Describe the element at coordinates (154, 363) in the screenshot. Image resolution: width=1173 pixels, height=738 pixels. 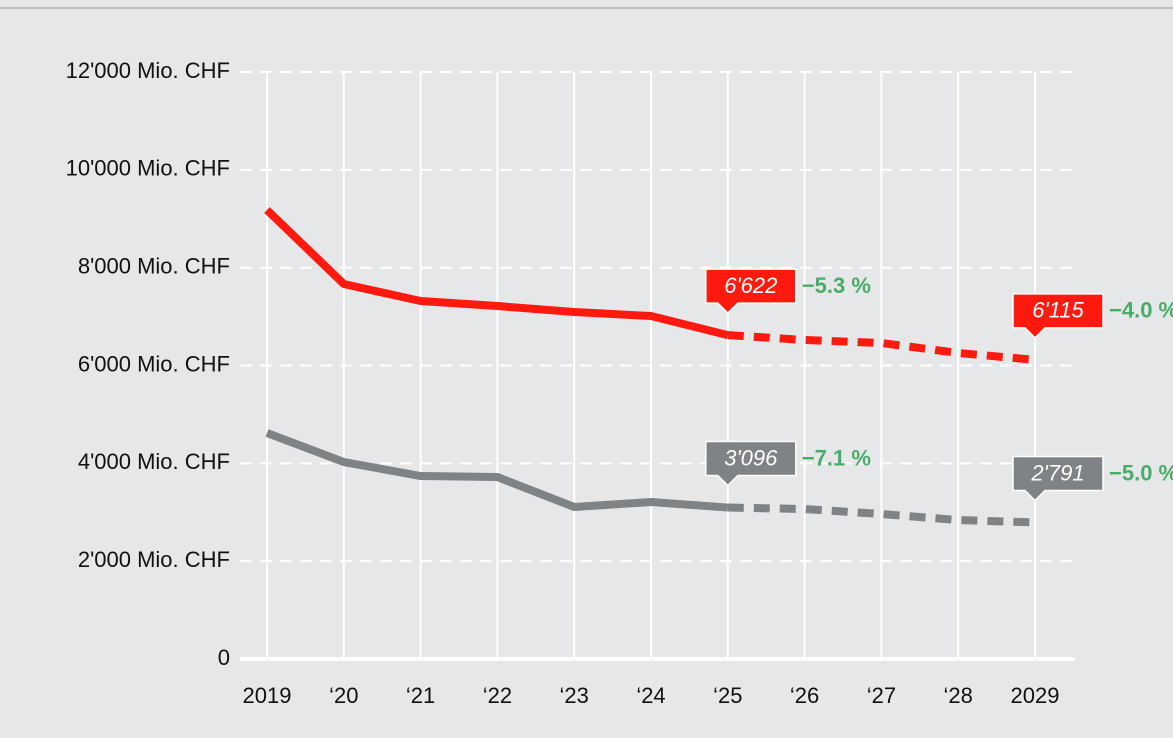
I see `y-tick-label: 6'000 Mio. CHF` at that location.